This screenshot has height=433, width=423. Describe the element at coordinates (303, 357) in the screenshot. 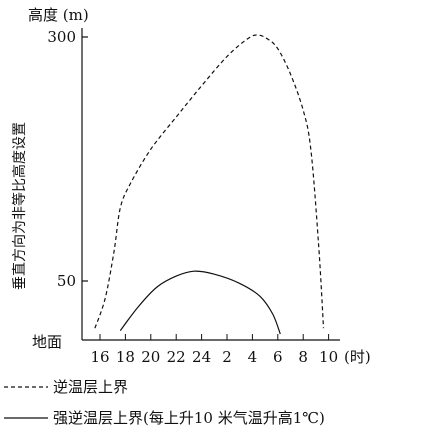

I see `x-tick-label: 8` at that location.